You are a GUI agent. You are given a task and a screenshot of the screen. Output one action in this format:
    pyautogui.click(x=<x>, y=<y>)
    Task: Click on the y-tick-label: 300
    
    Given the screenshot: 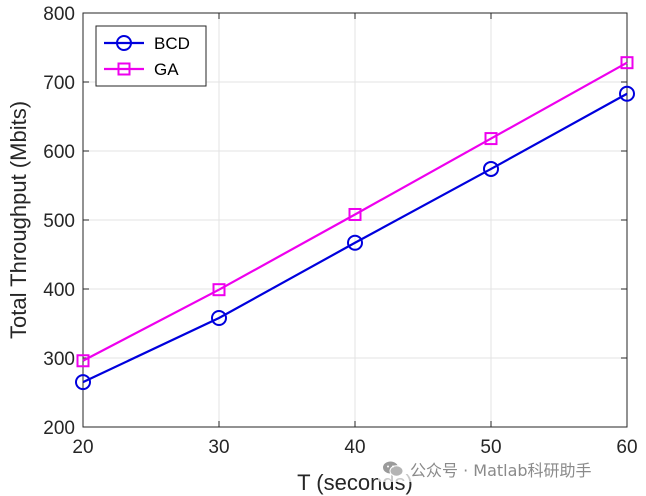 What is the action you would take?
    pyautogui.click(x=59, y=359)
    